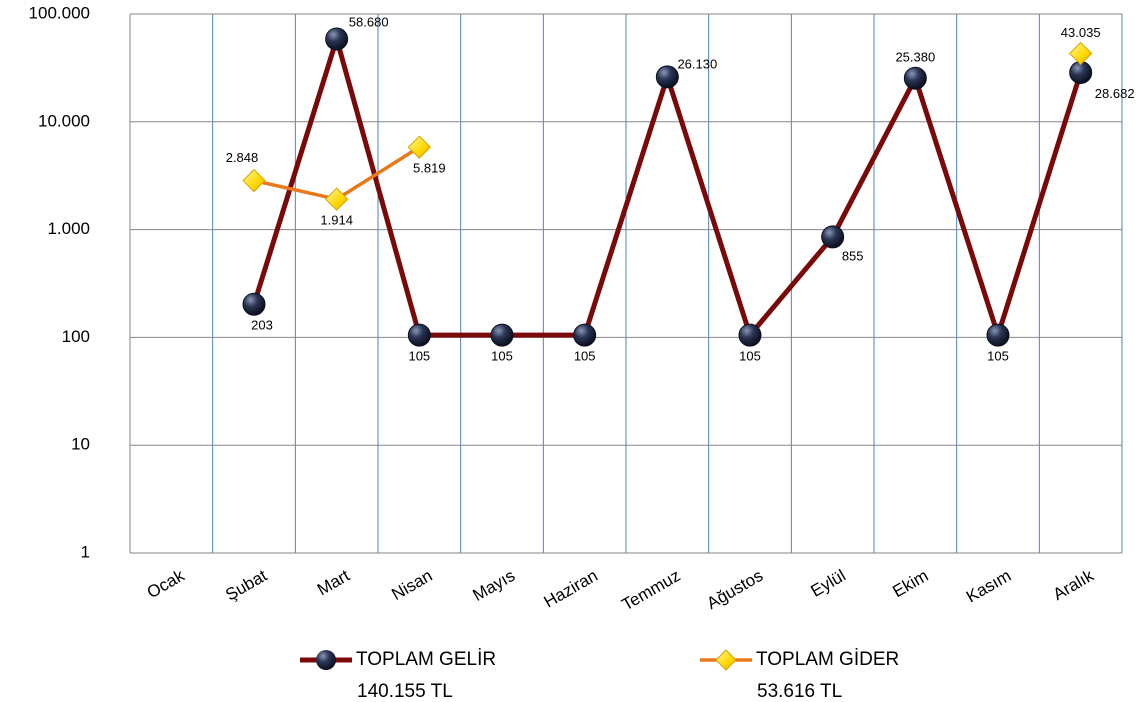  Describe the element at coordinates (411, 585) in the screenshot. I see `x-tick-label: Nisan` at that location.